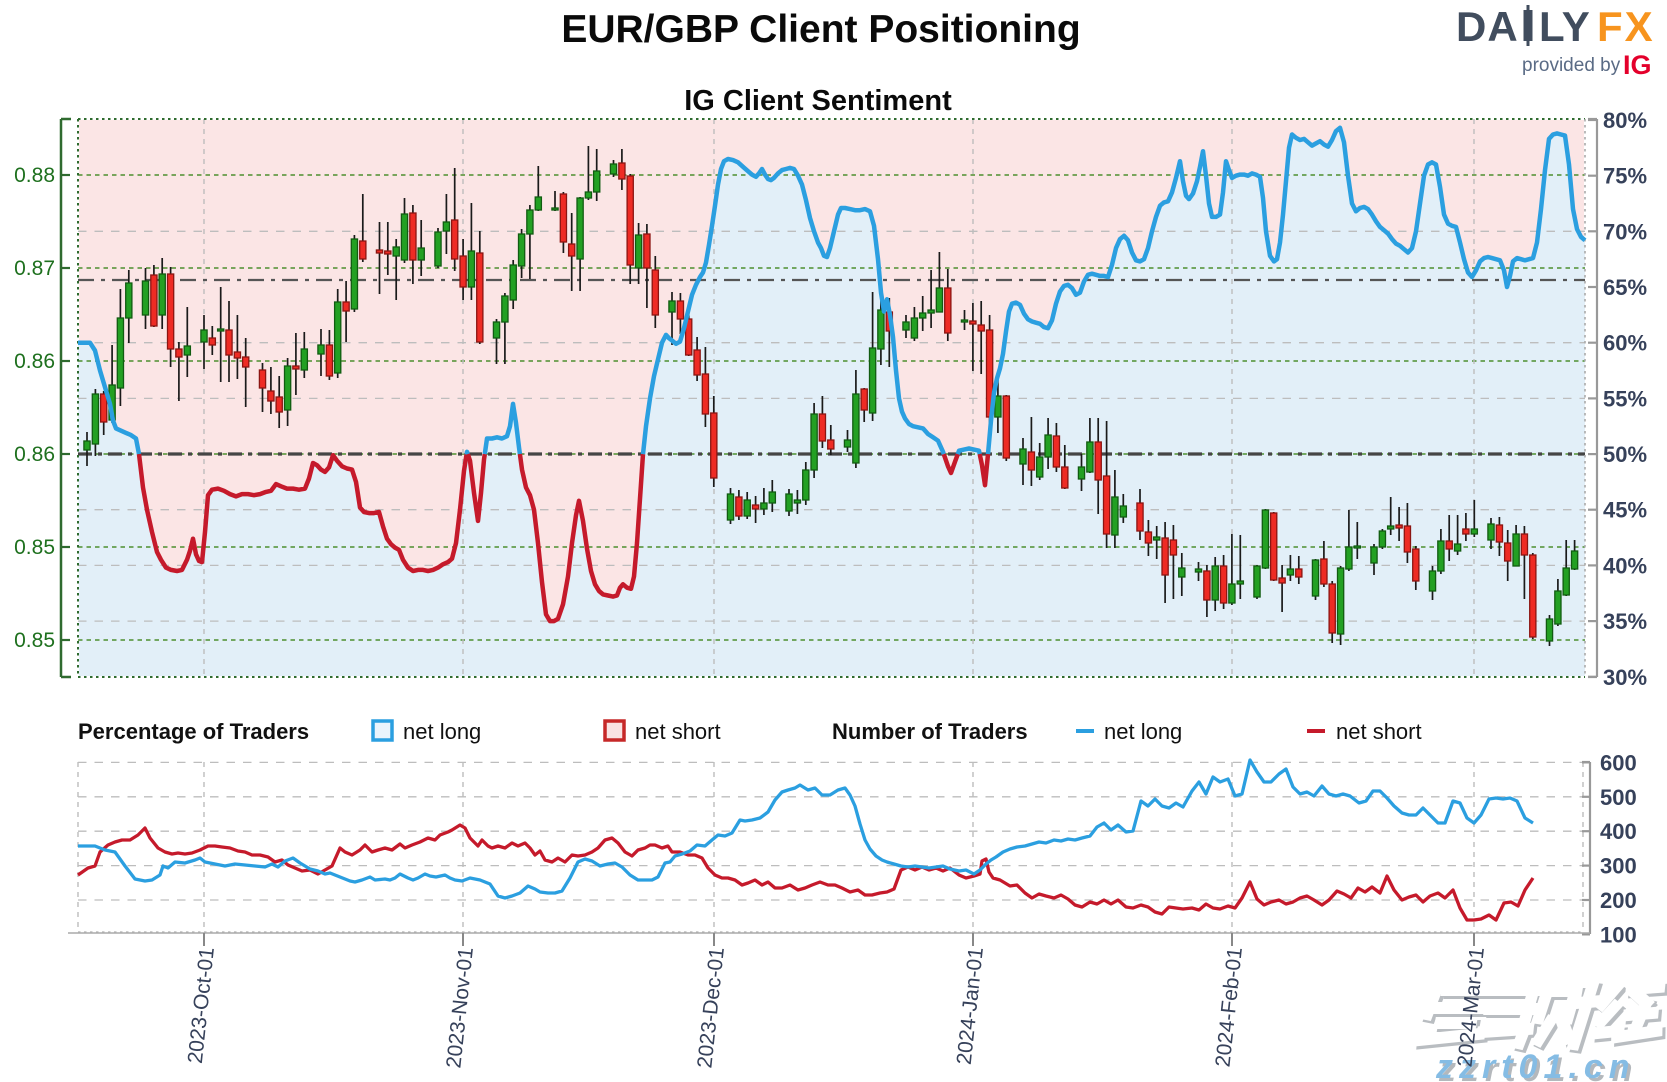 Image resolution: width=1667 pixels, height=1082 pixels. What do you see at coordinates (1229, 1007) in the screenshot?
I see `svg-text: 2024-Feb-01` at bounding box center [1229, 1007].